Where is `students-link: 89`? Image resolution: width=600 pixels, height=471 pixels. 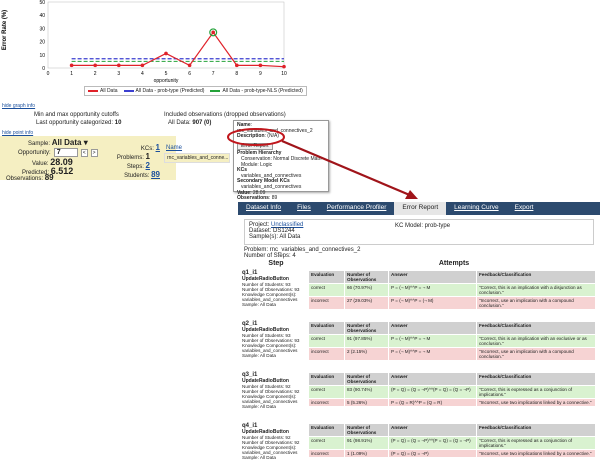
students-link: 89 is located at coordinates (155, 174).